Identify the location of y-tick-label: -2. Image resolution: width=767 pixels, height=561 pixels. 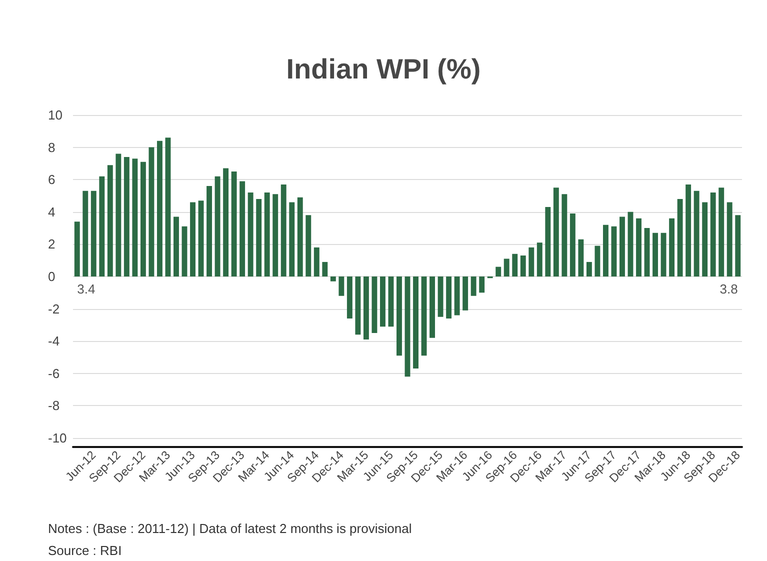
(54, 308).